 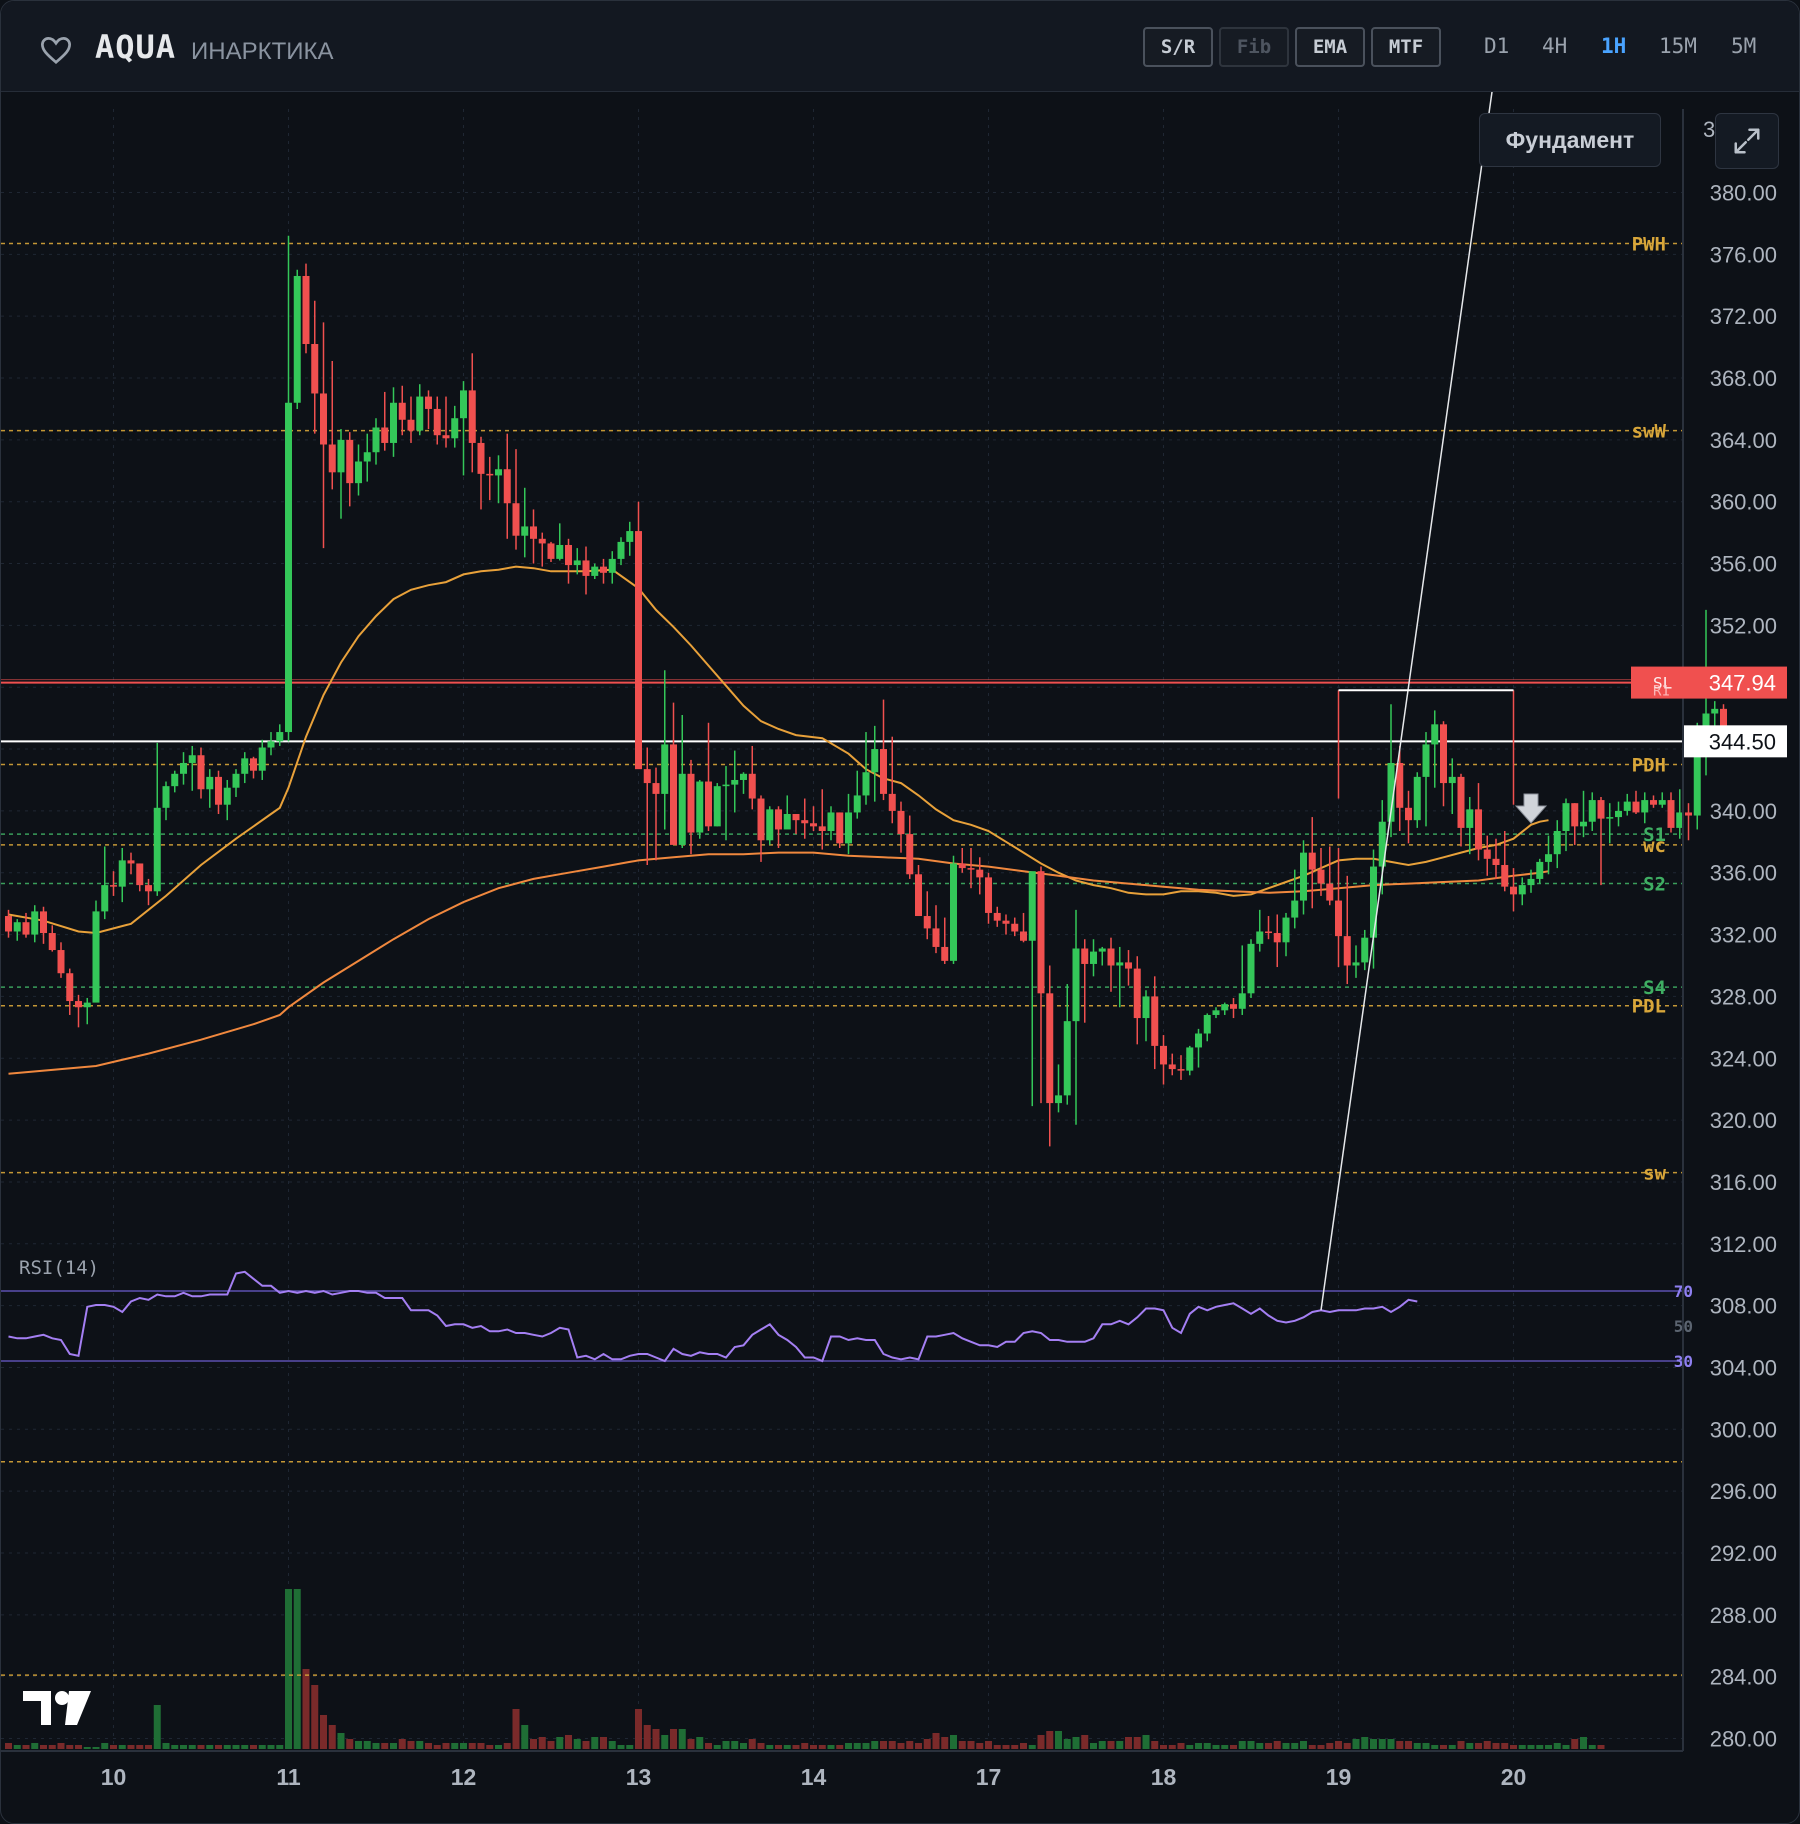 I want to click on date-tick-label: 13, so click(x=639, y=1777).